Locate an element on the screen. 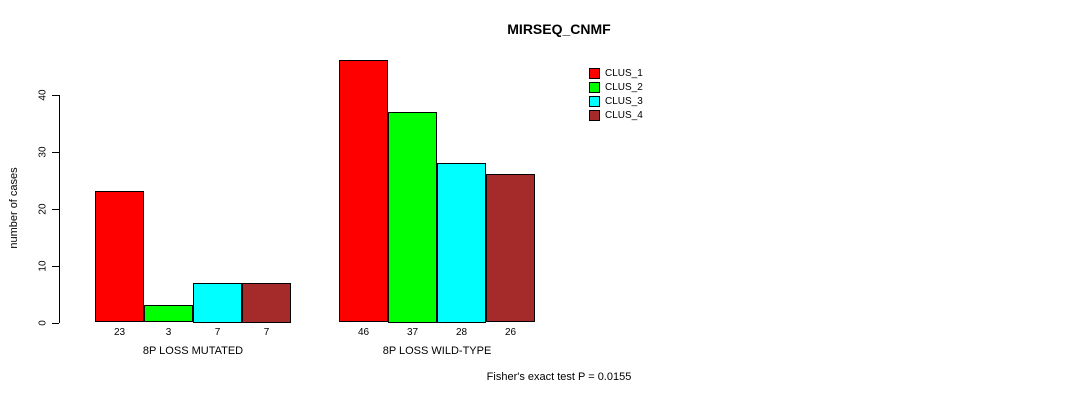  x-group-label: 8P LOSS WILD-TYPE is located at coordinates (437, 351).